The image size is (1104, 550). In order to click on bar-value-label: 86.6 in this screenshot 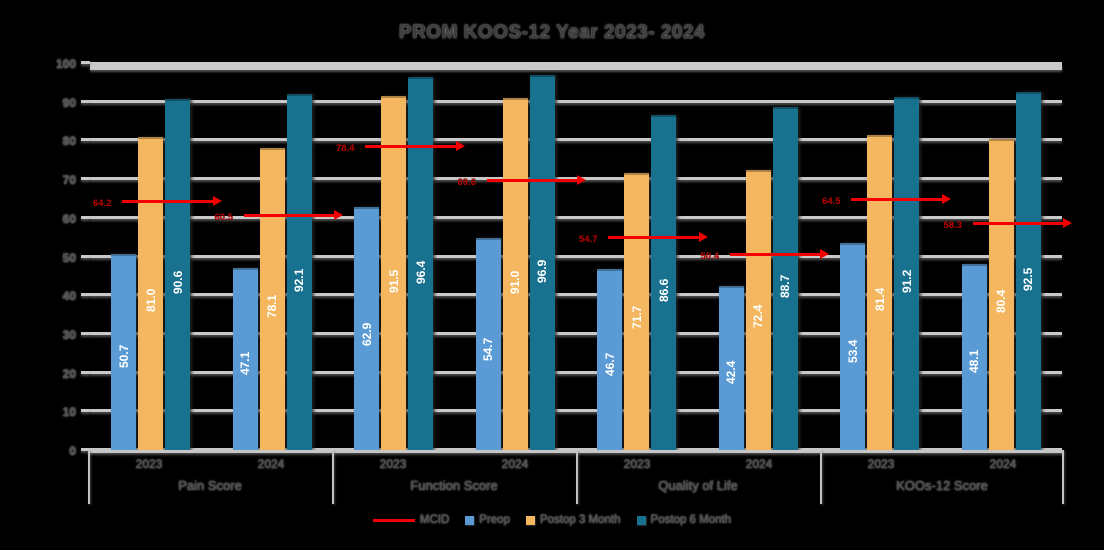, I will do `click(663, 290)`.